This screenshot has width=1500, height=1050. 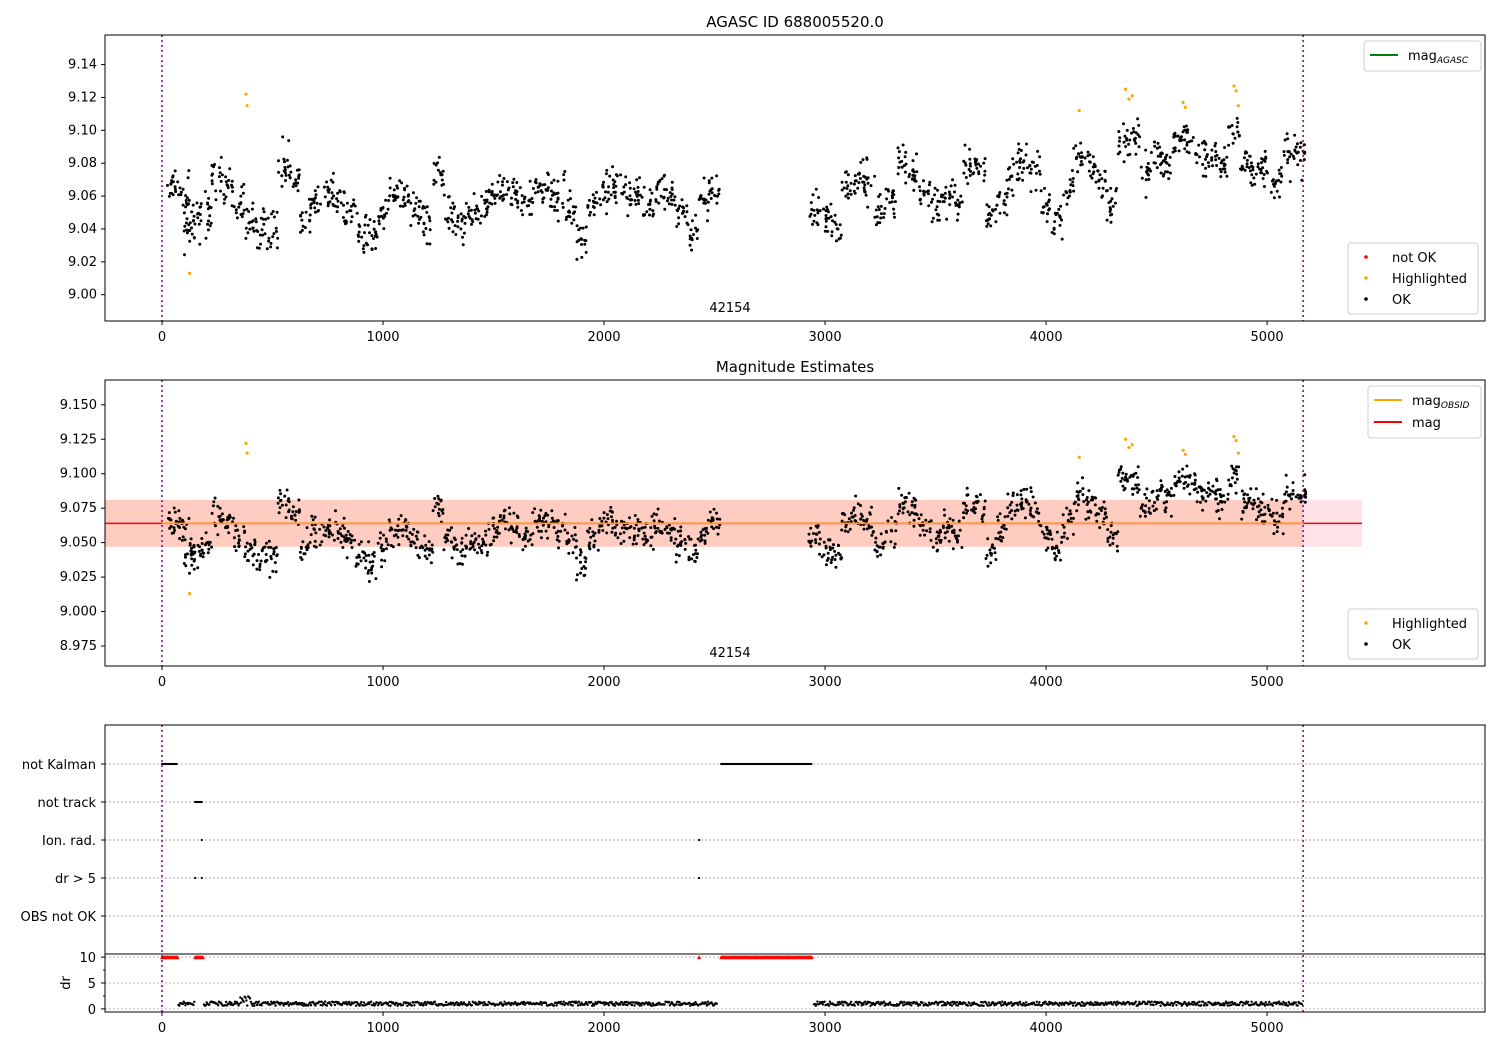 I want to click on highlighted-point, so click(x=1126, y=89).